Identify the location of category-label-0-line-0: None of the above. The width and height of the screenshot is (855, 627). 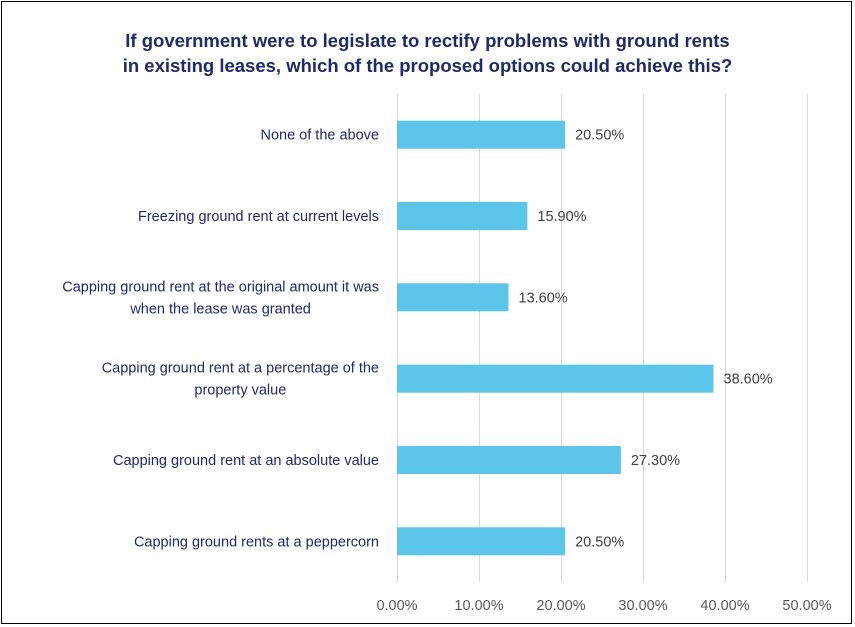
(319, 136).